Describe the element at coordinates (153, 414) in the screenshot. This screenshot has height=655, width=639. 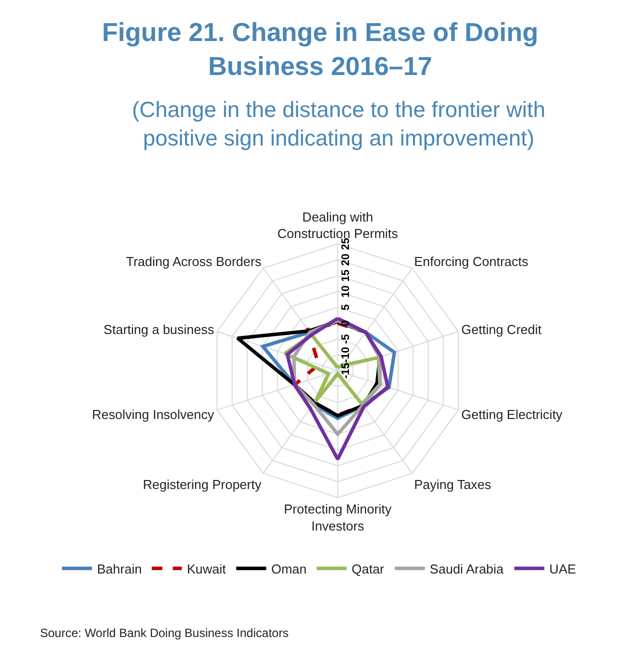
I see `spoke-label: Resolving Insolvency` at that location.